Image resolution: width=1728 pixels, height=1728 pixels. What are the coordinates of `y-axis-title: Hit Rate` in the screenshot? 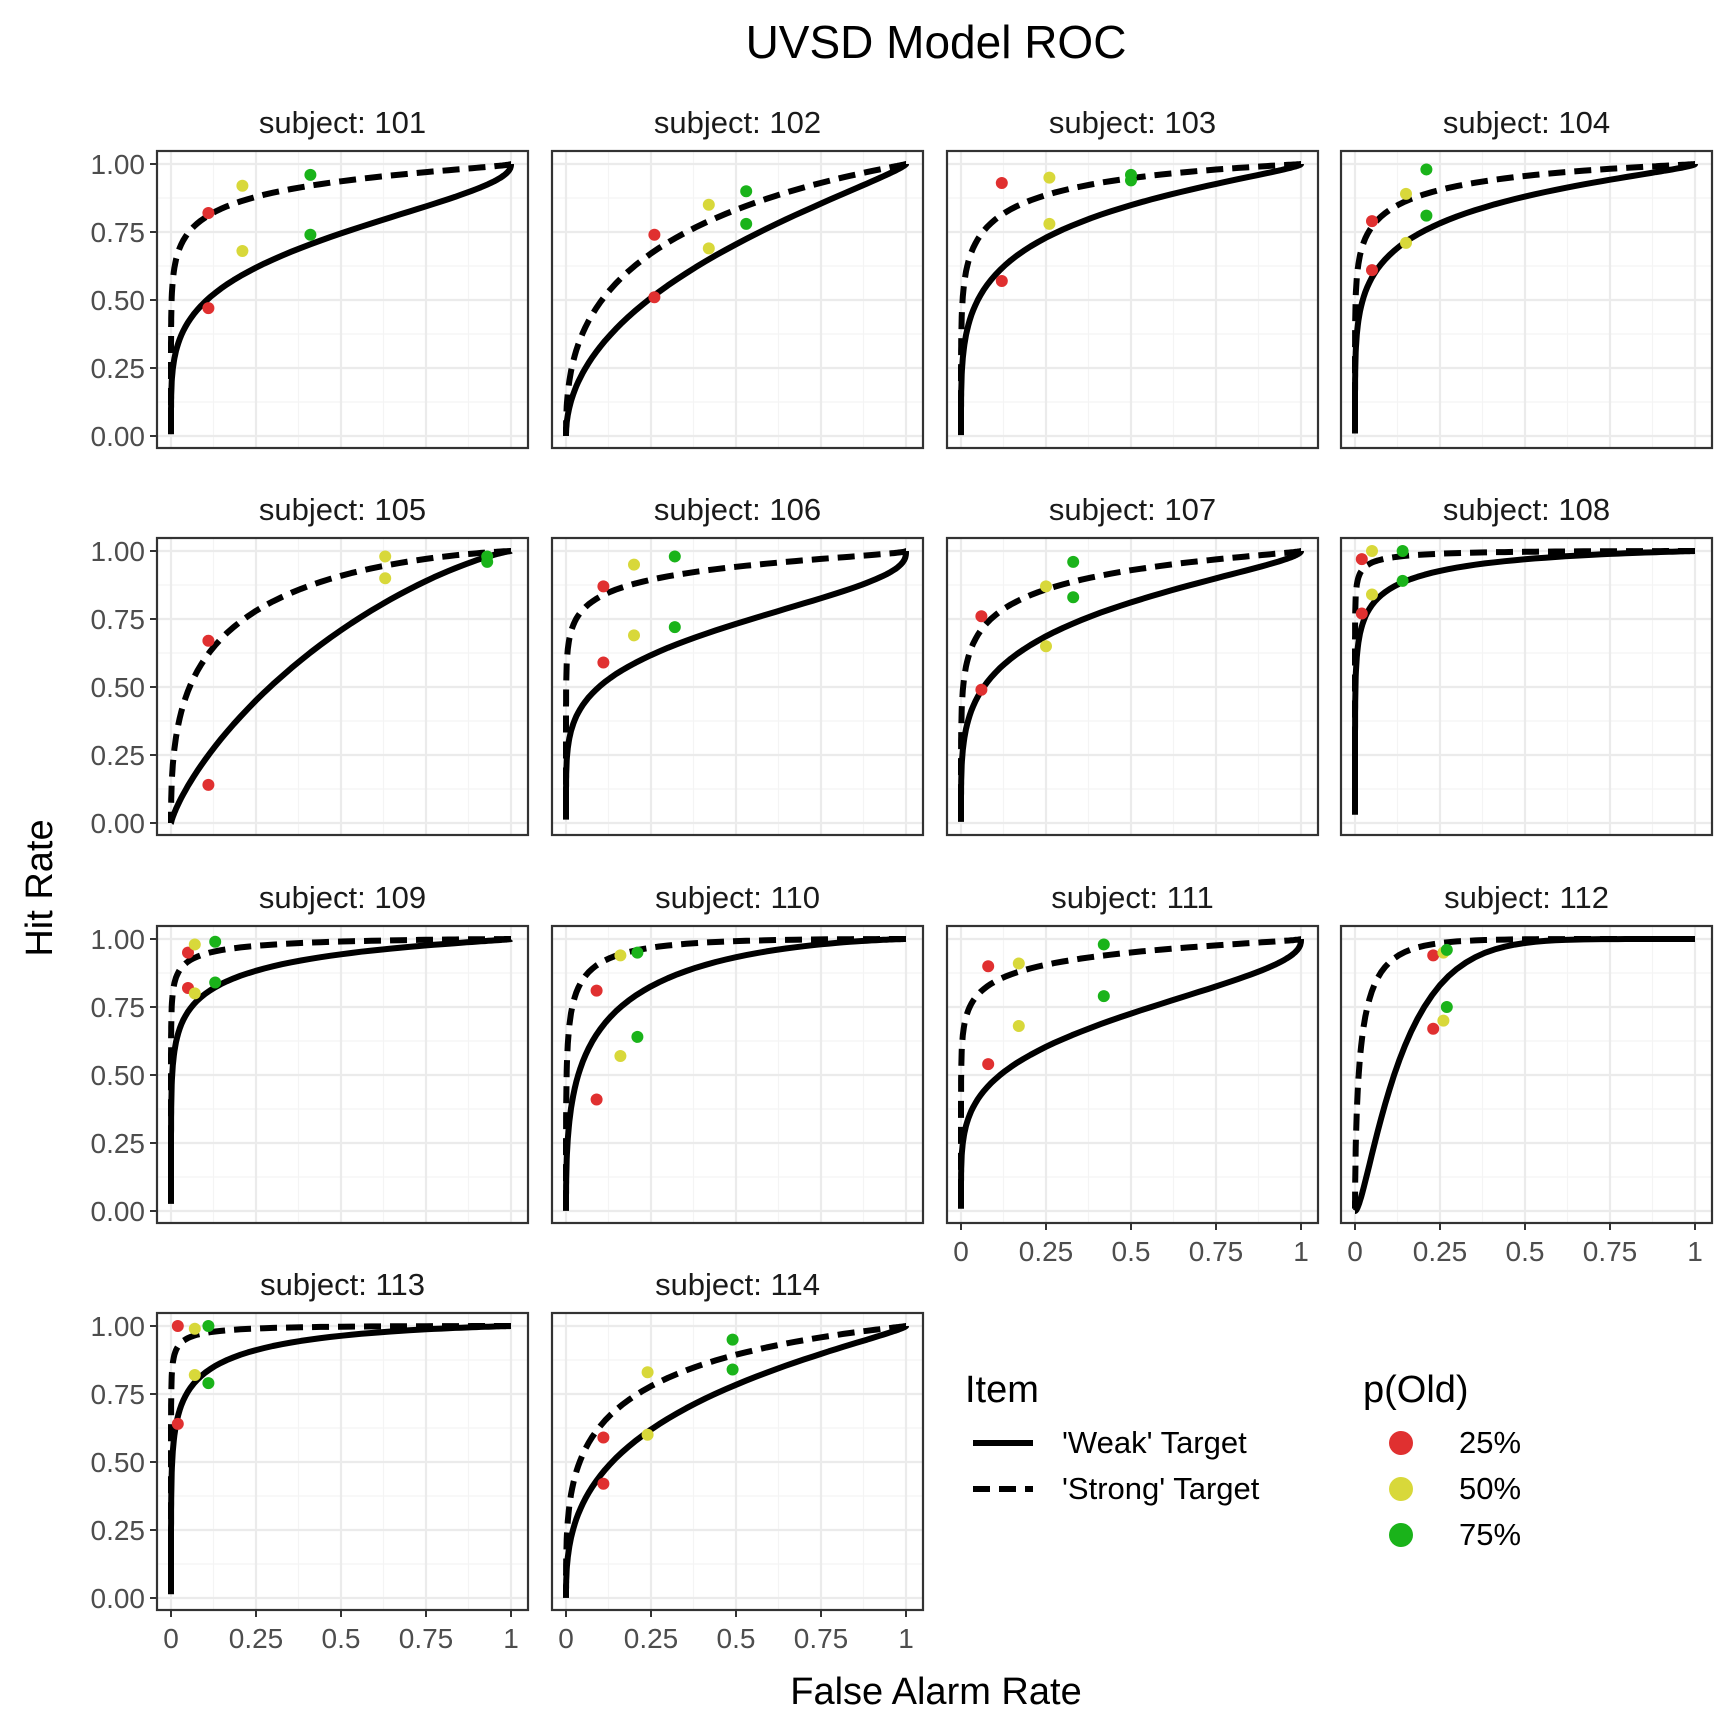 It's located at (40, 887).